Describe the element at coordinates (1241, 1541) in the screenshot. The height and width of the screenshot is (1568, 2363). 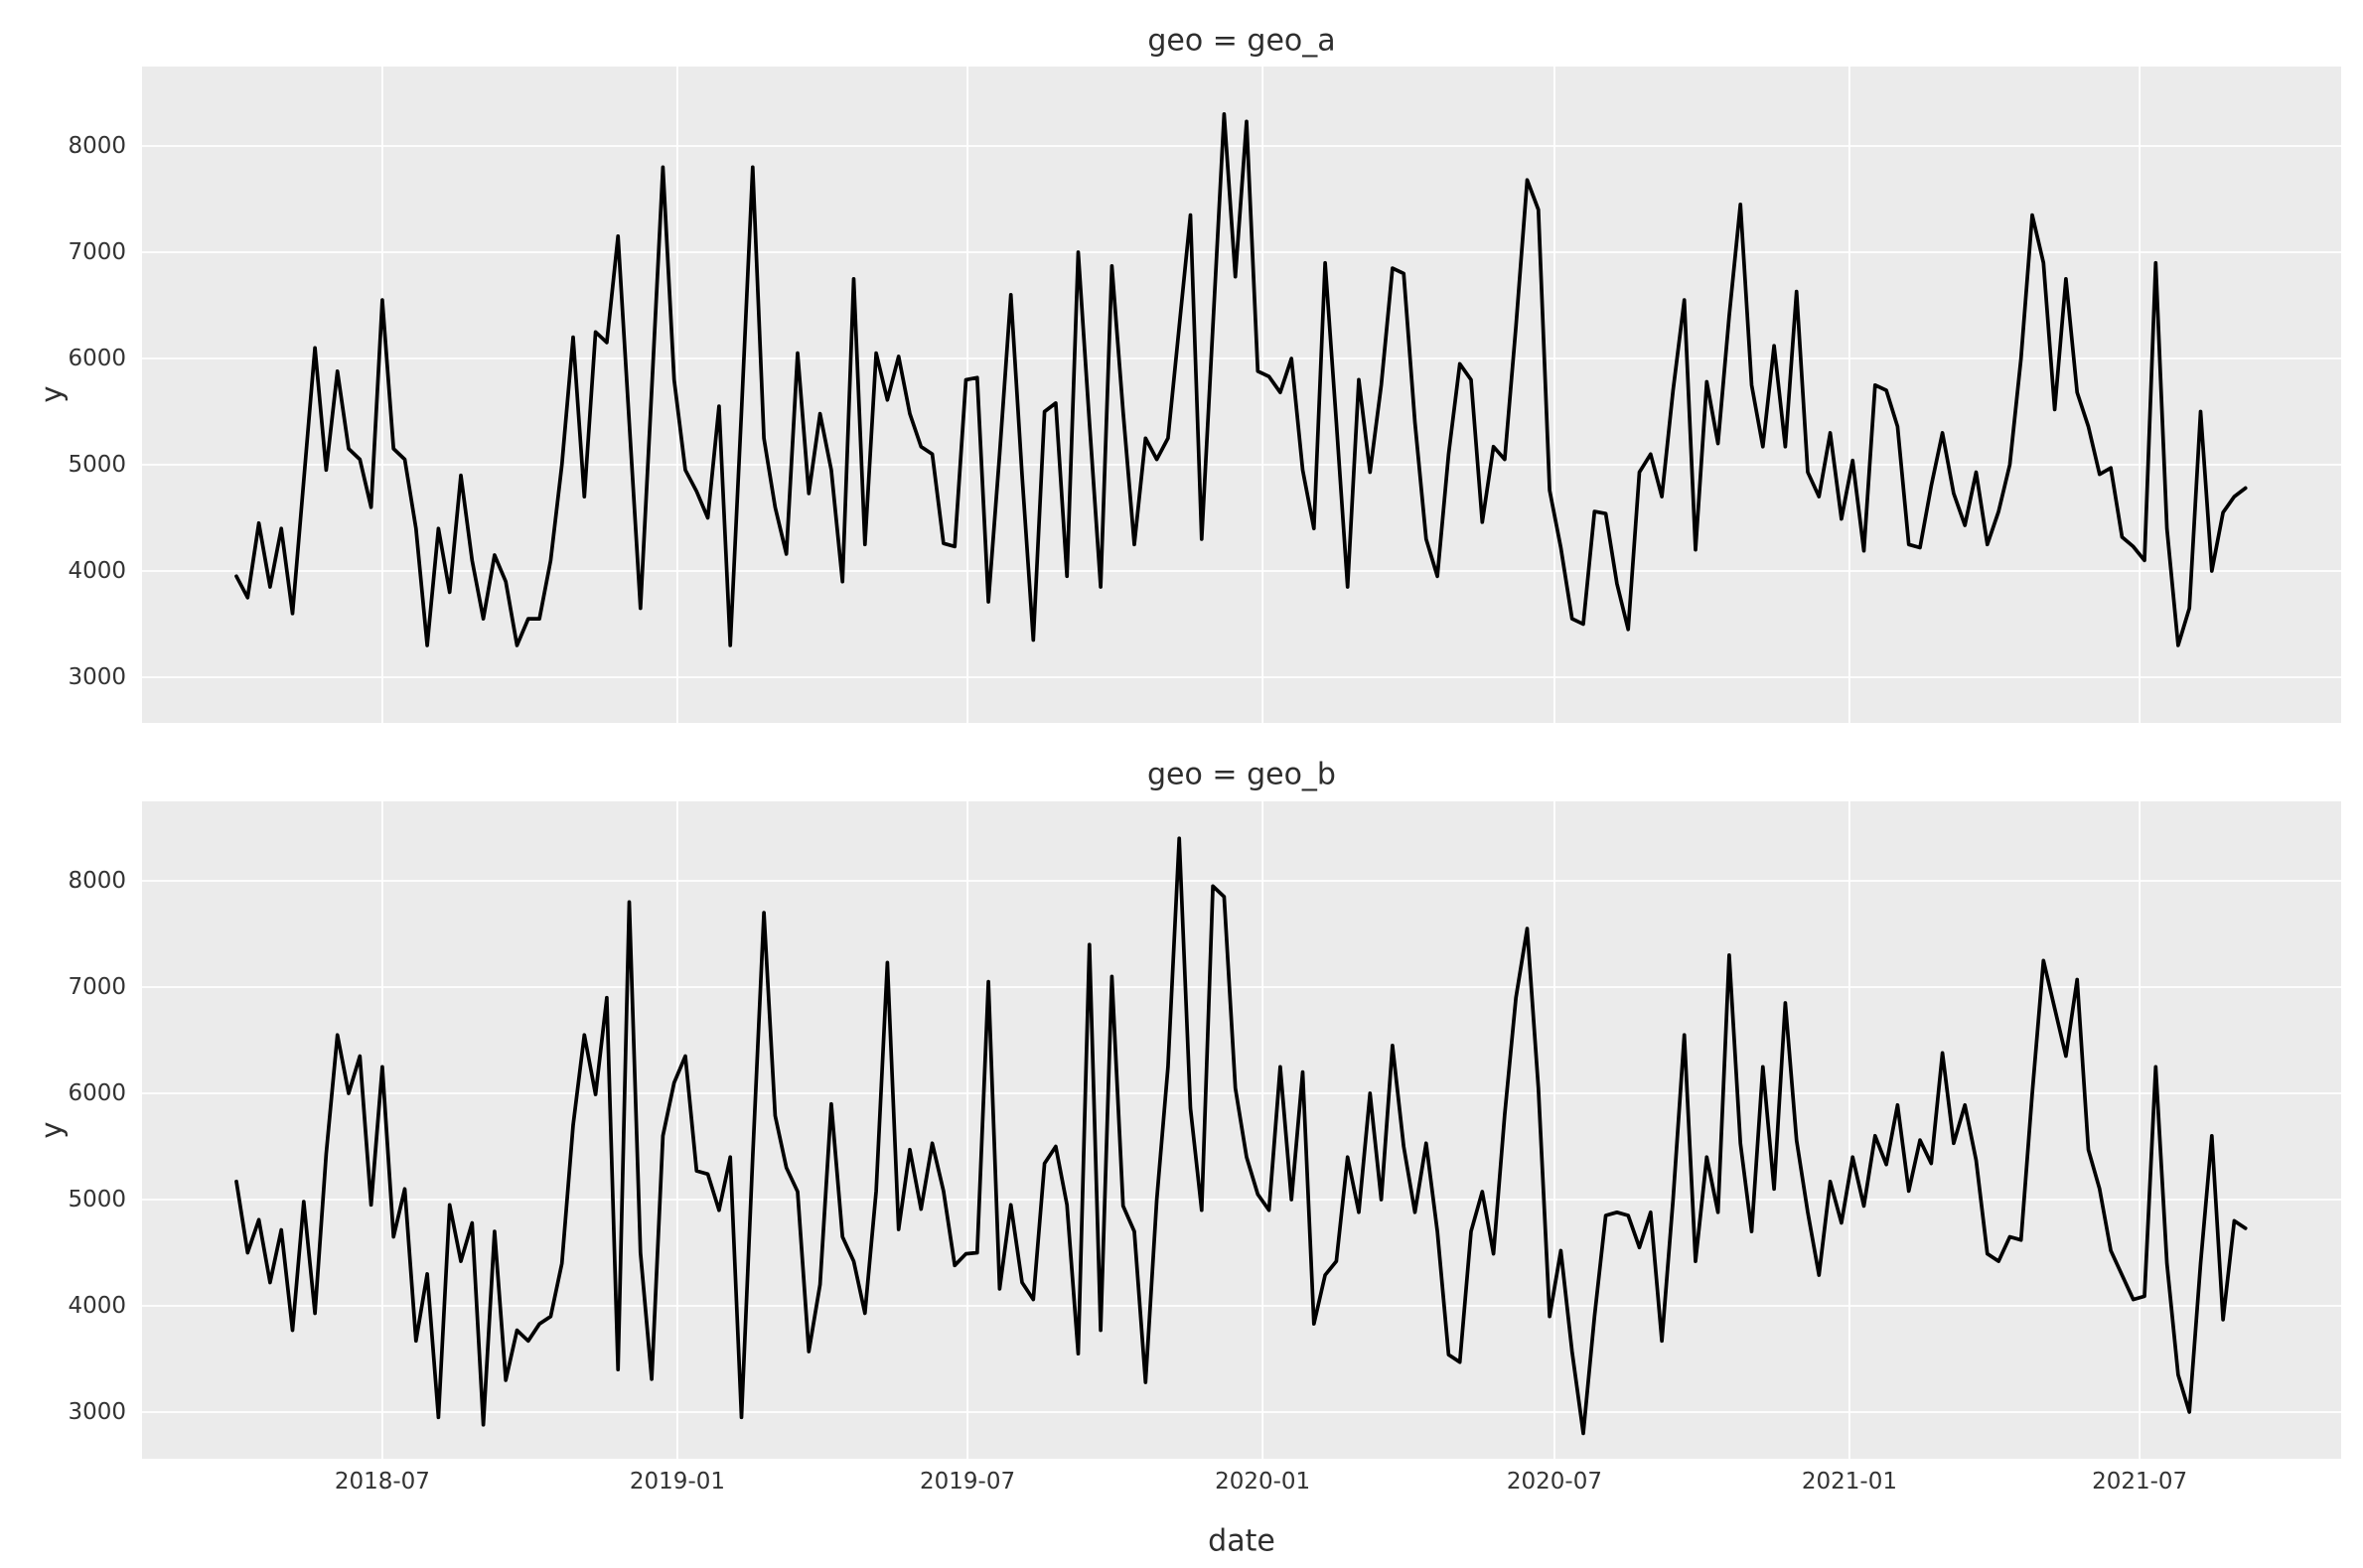
I see `x-axis-label: date` at that location.